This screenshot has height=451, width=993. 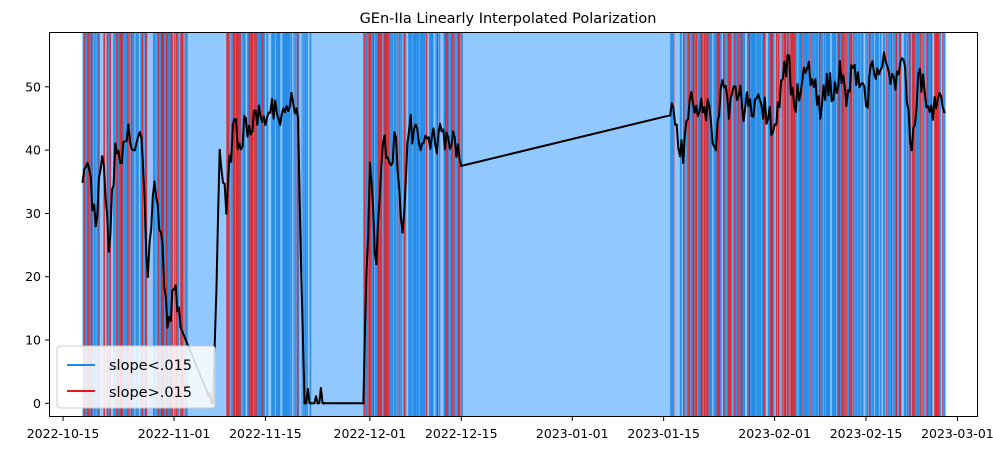 What do you see at coordinates (150, 393) in the screenshot?
I see `legend-label-high-slope: slope>.015` at bounding box center [150, 393].